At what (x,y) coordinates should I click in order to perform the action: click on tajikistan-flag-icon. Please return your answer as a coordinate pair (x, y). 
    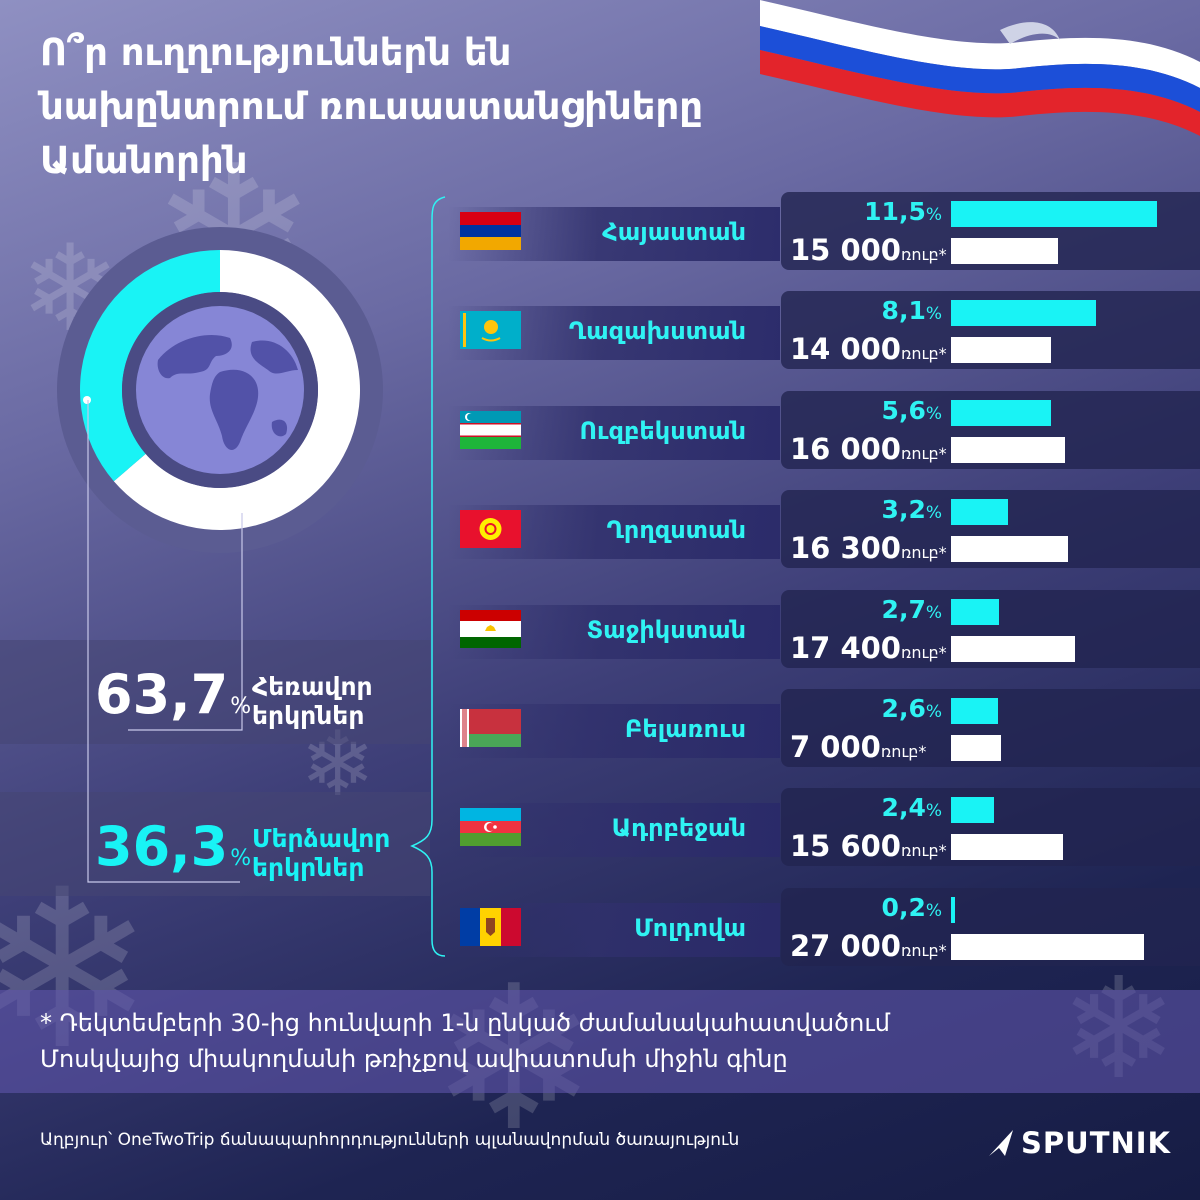
    Looking at the image, I should click on (490, 628).